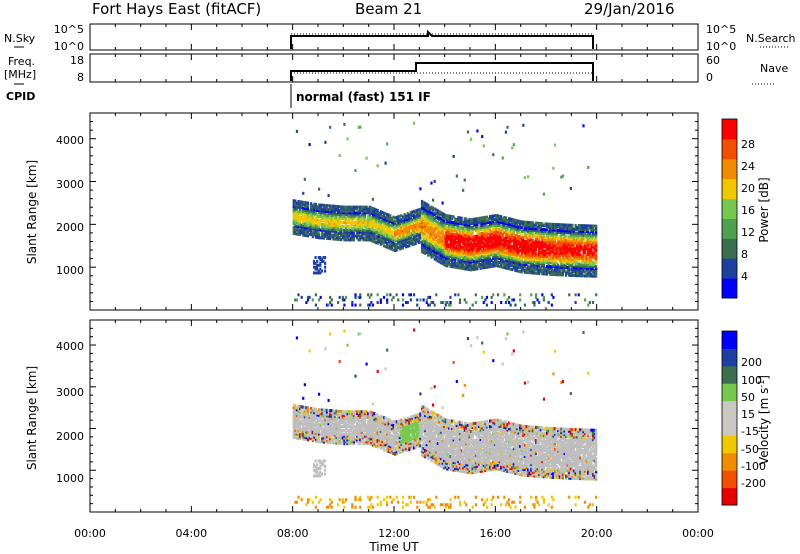  What do you see at coordinates (729, 288) in the screenshot?
I see `power-colorbar-segment` at bounding box center [729, 288].